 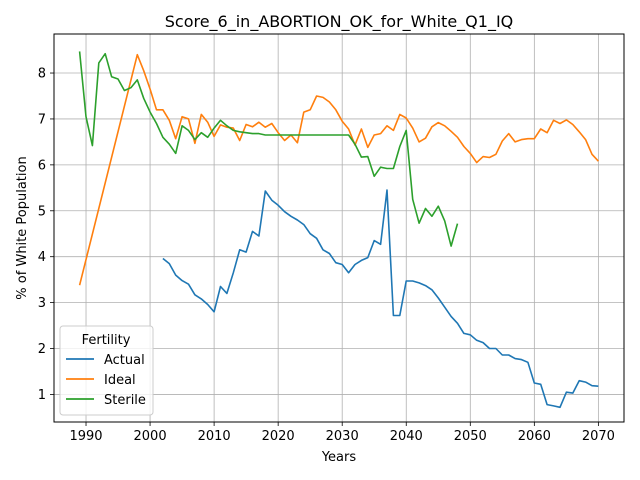 I want to click on y-tick-label: 1, so click(x=42, y=395).